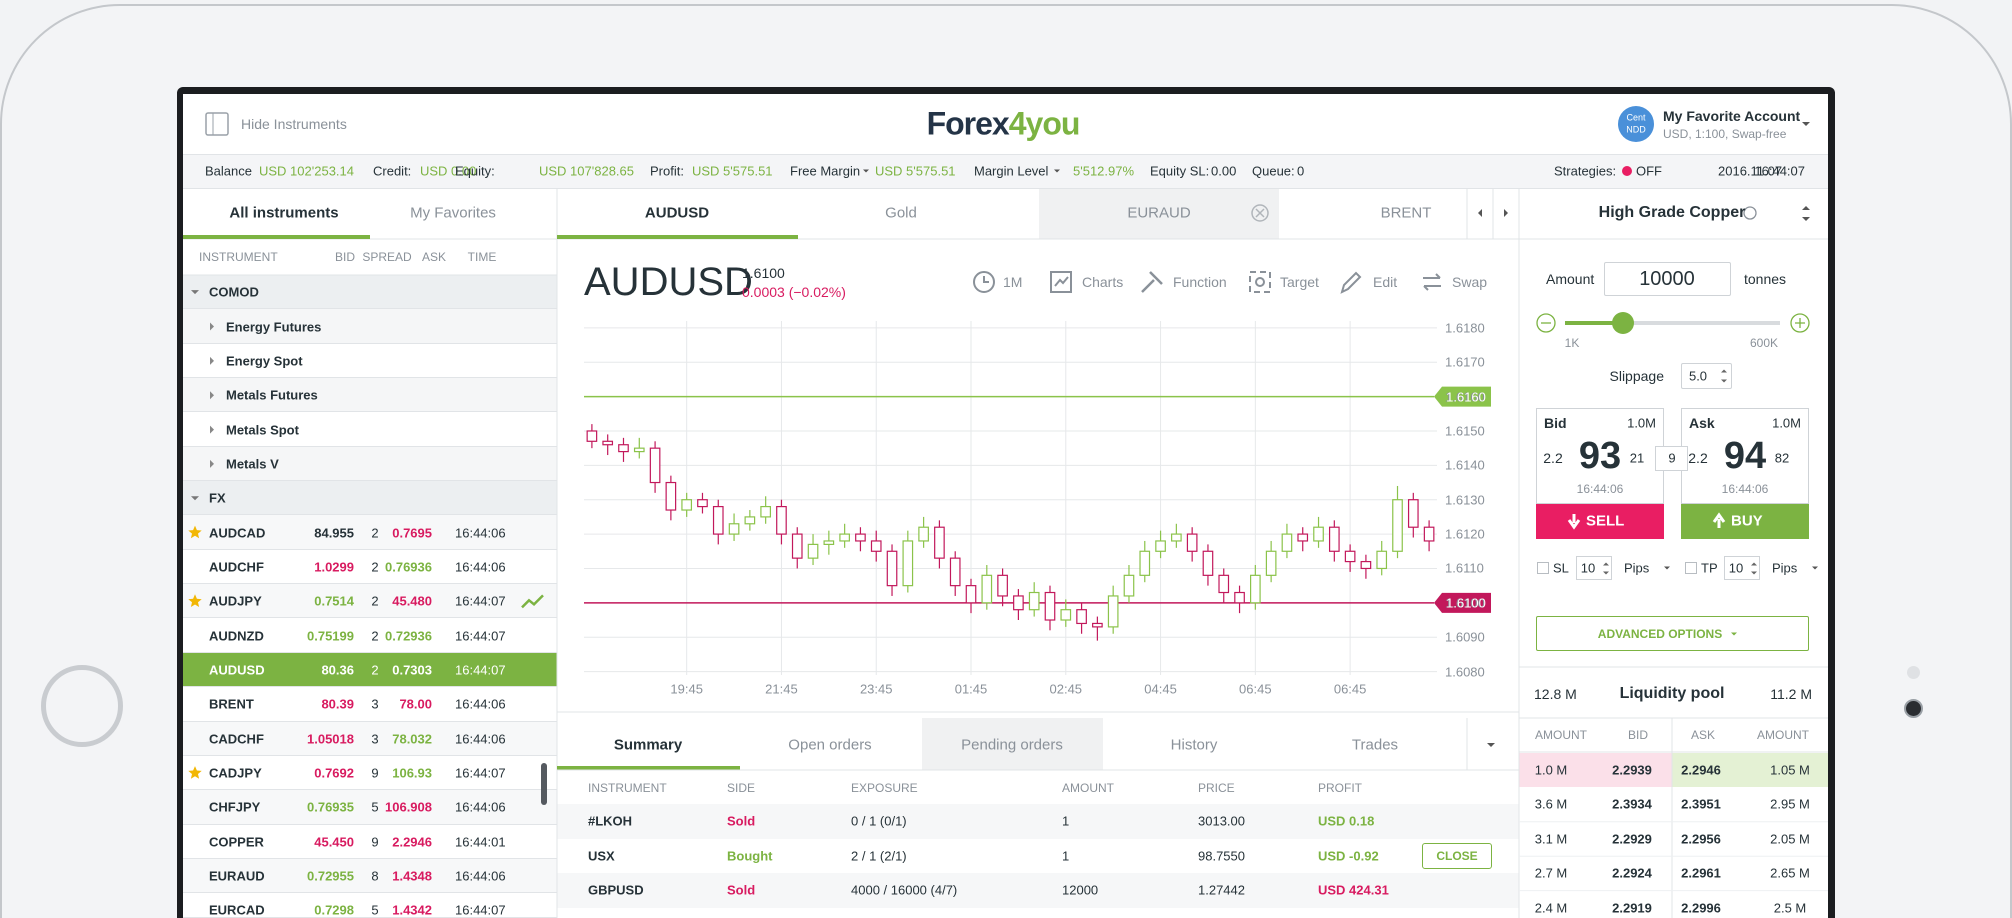 The width and height of the screenshot is (2012, 918). I want to click on status-dot, so click(1627, 171).